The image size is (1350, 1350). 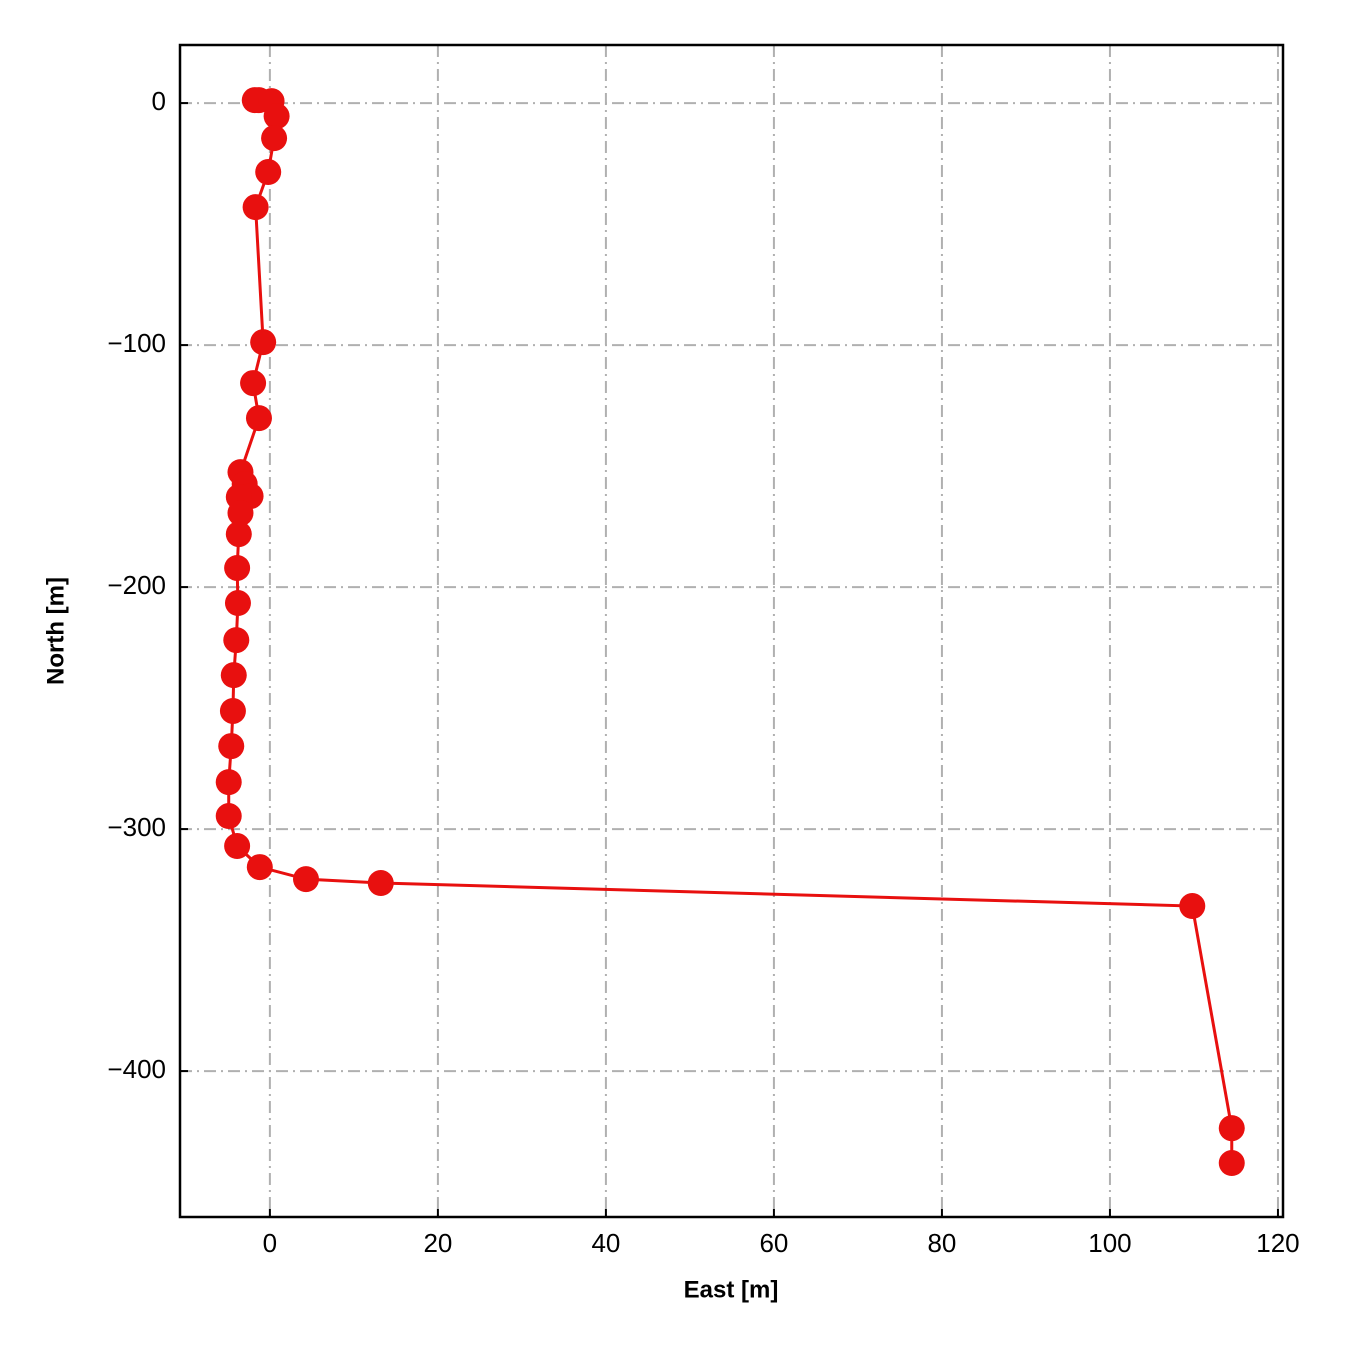 I want to click on y-axis-label: North [m], so click(x=55, y=631).